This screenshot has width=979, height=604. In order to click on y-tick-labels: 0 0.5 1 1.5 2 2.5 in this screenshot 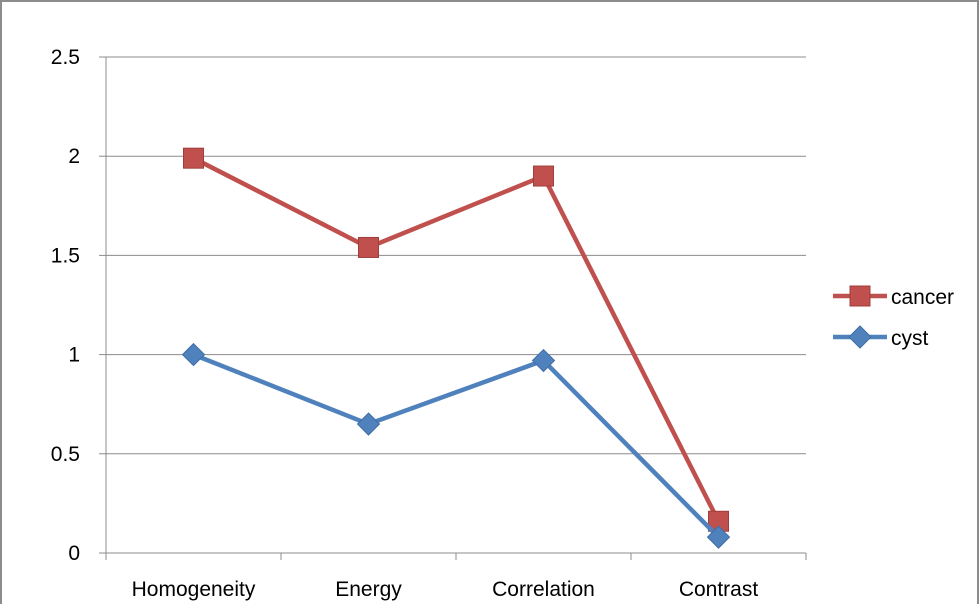, I will do `click(65, 305)`.